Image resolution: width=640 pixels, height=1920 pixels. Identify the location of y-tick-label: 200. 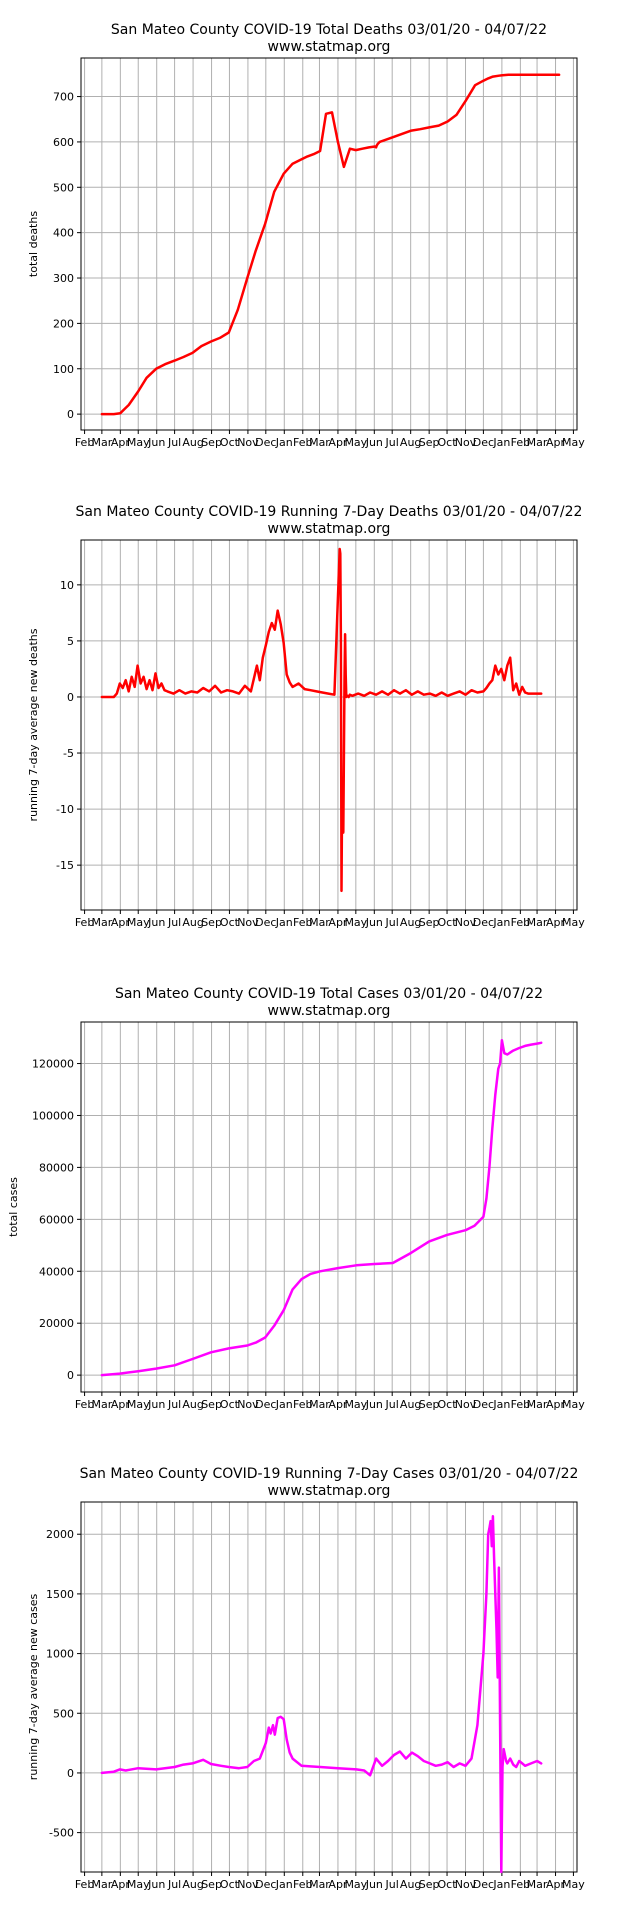
(63, 323).